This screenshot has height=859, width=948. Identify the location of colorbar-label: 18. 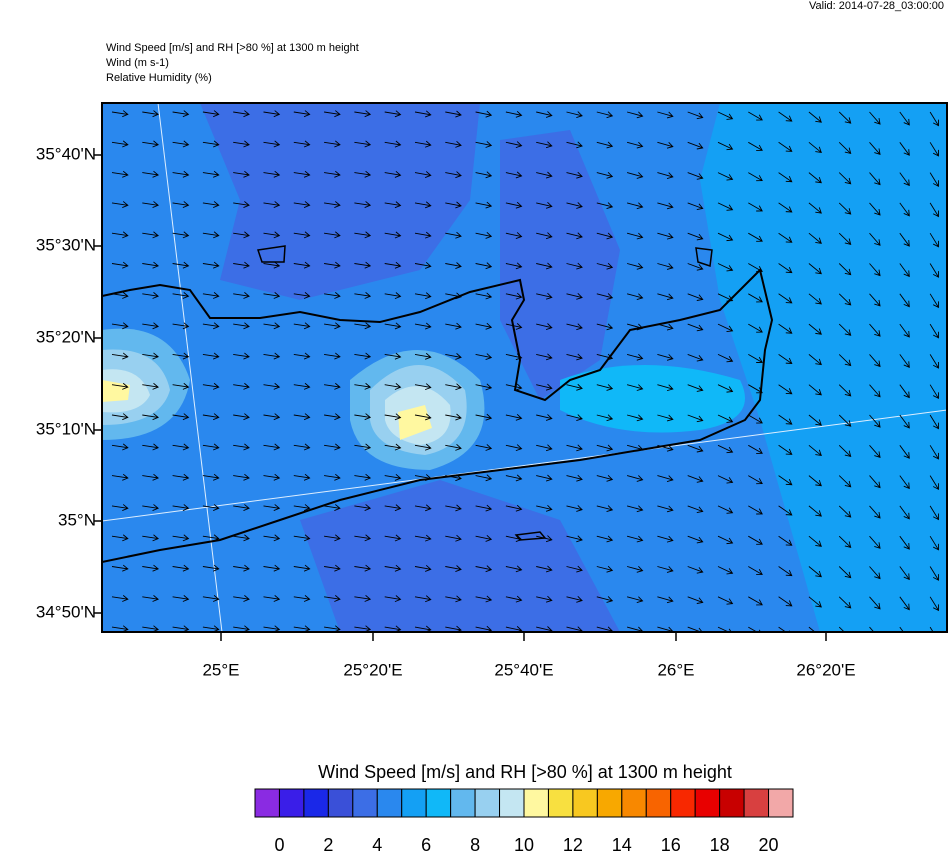
(720, 844).